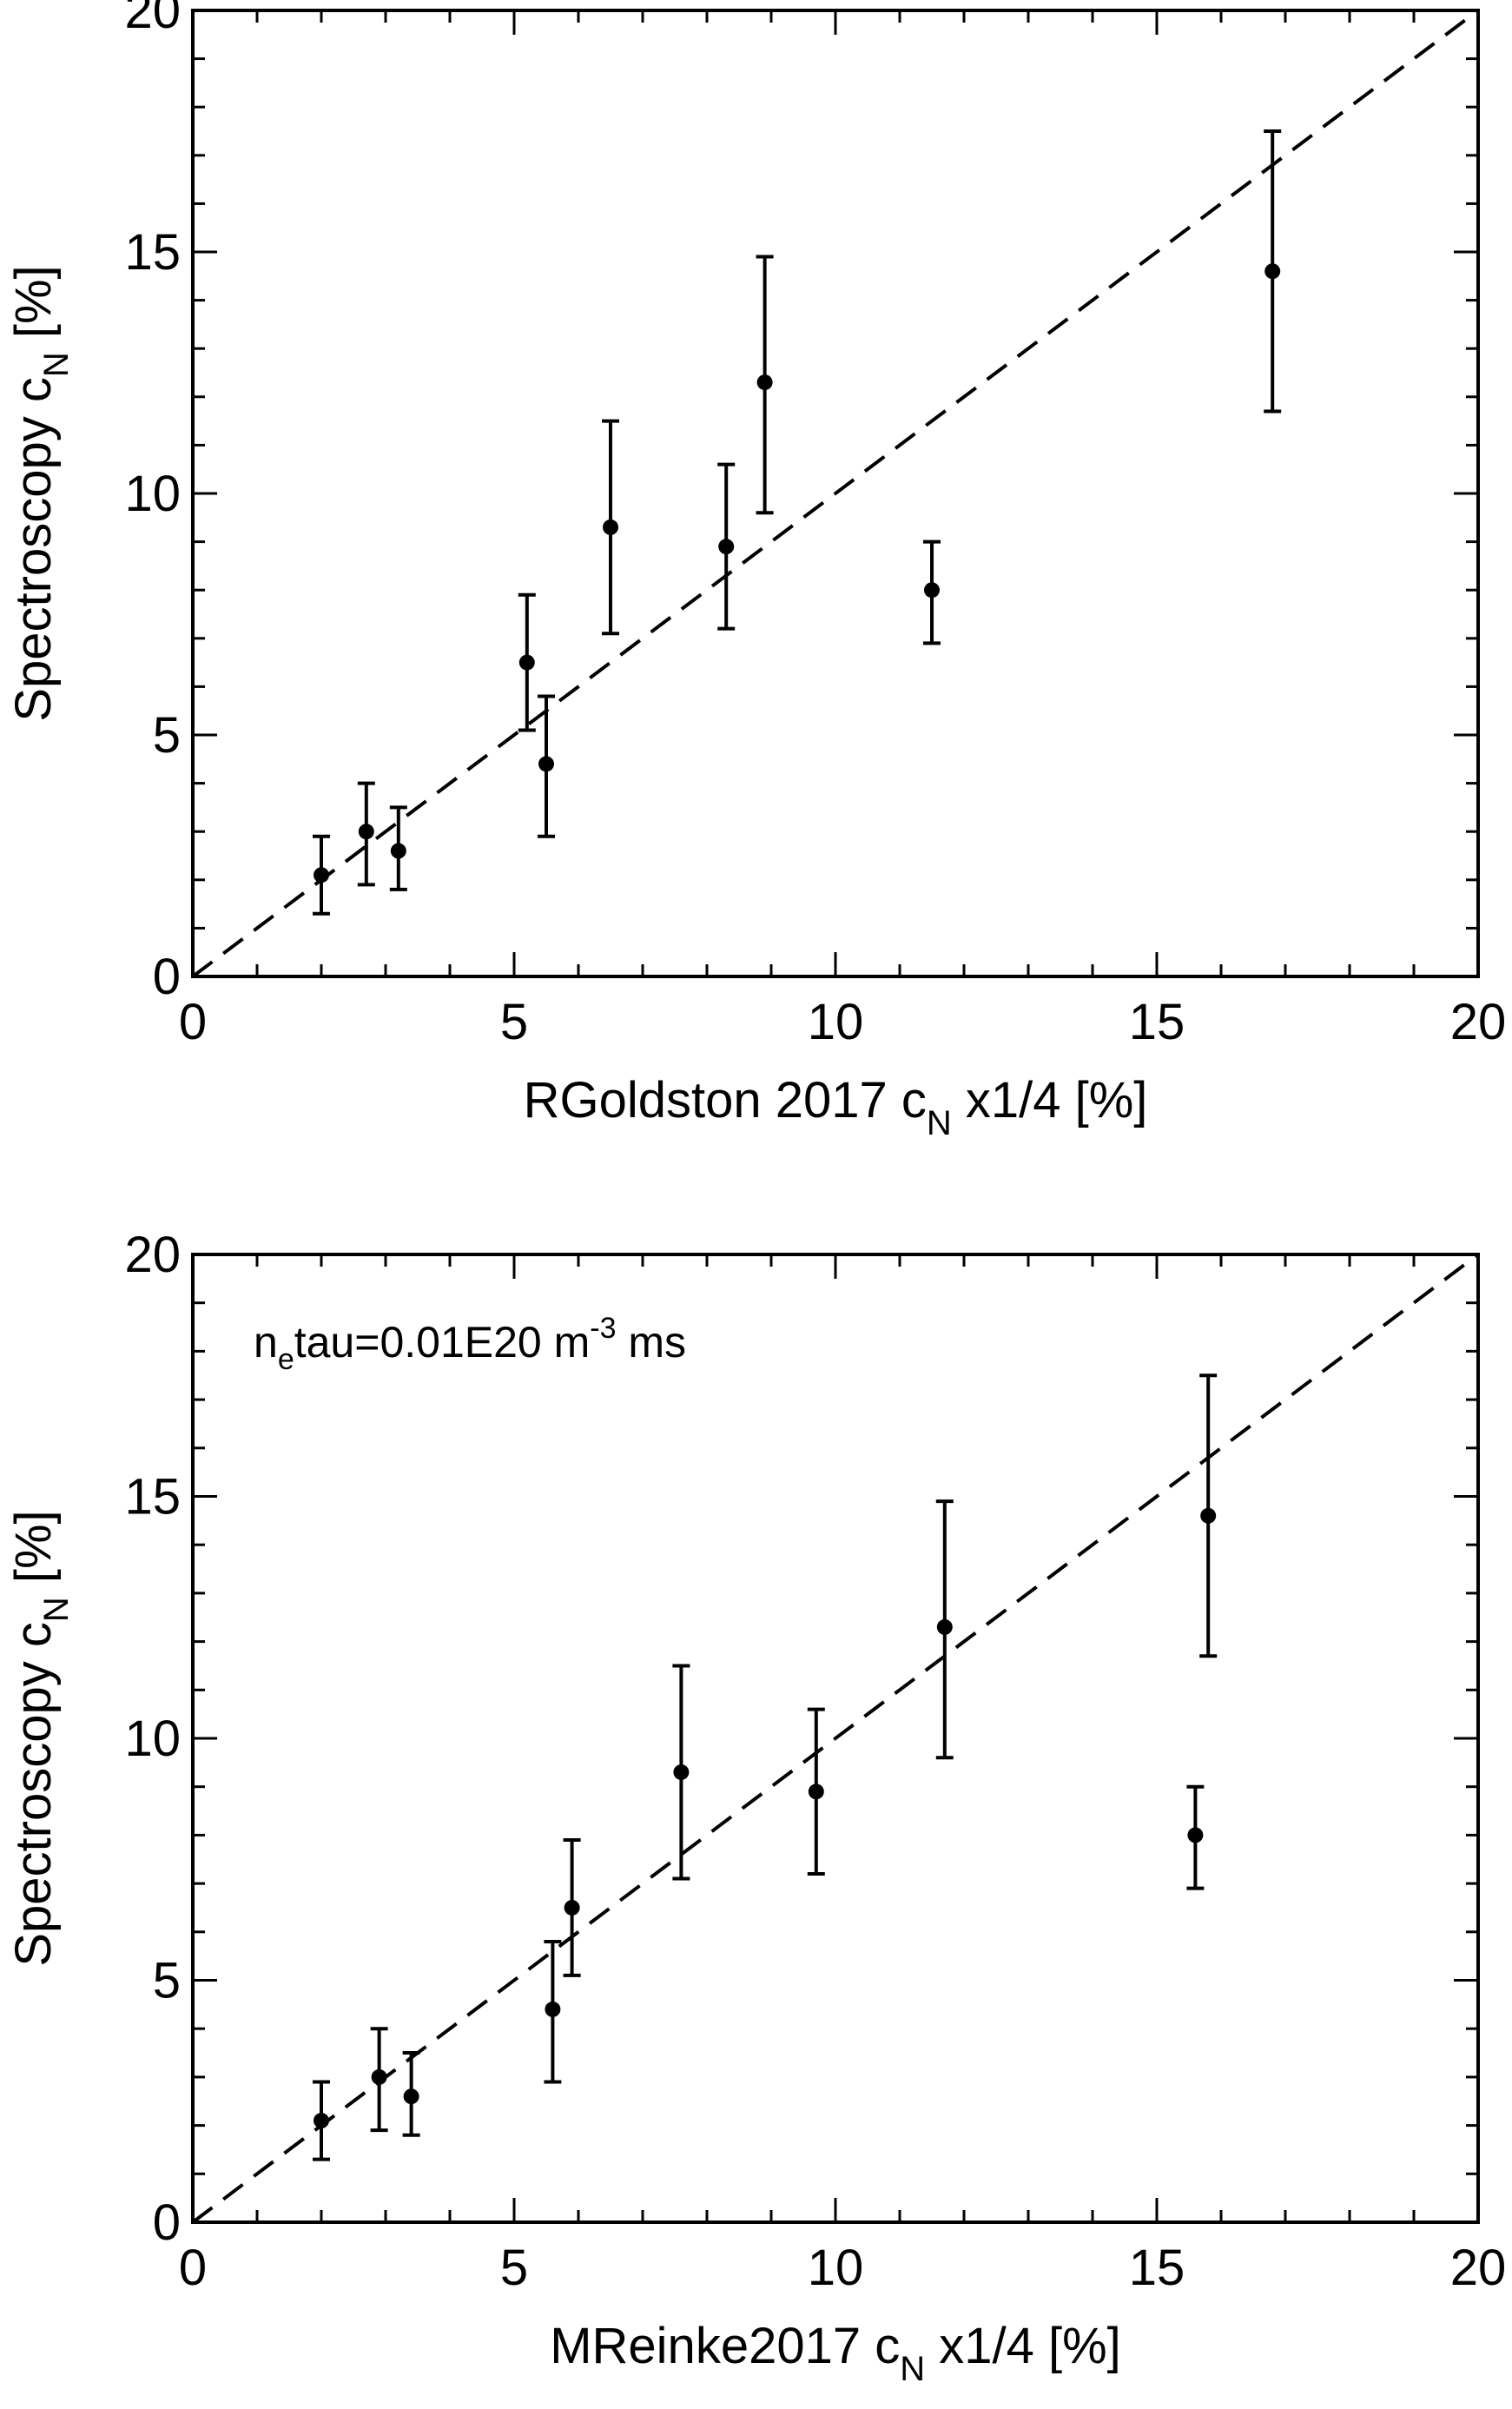  What do you see at coordinates (725, 2346) in the screenshot?
I see `x-axis-title-main: MReinke2017 c` at bounding box center [725, 2346].